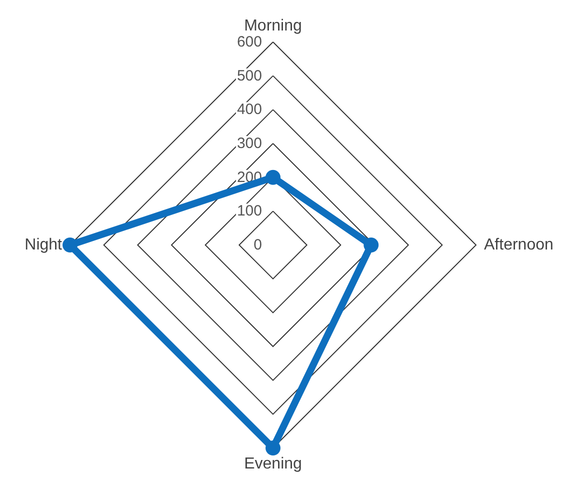 The height and width of the screenshot is (479, 563). What do you see at coordinates (43, 245) in the screenshot?
I see `spoke-label: Night` at bounding box center [43, 245].